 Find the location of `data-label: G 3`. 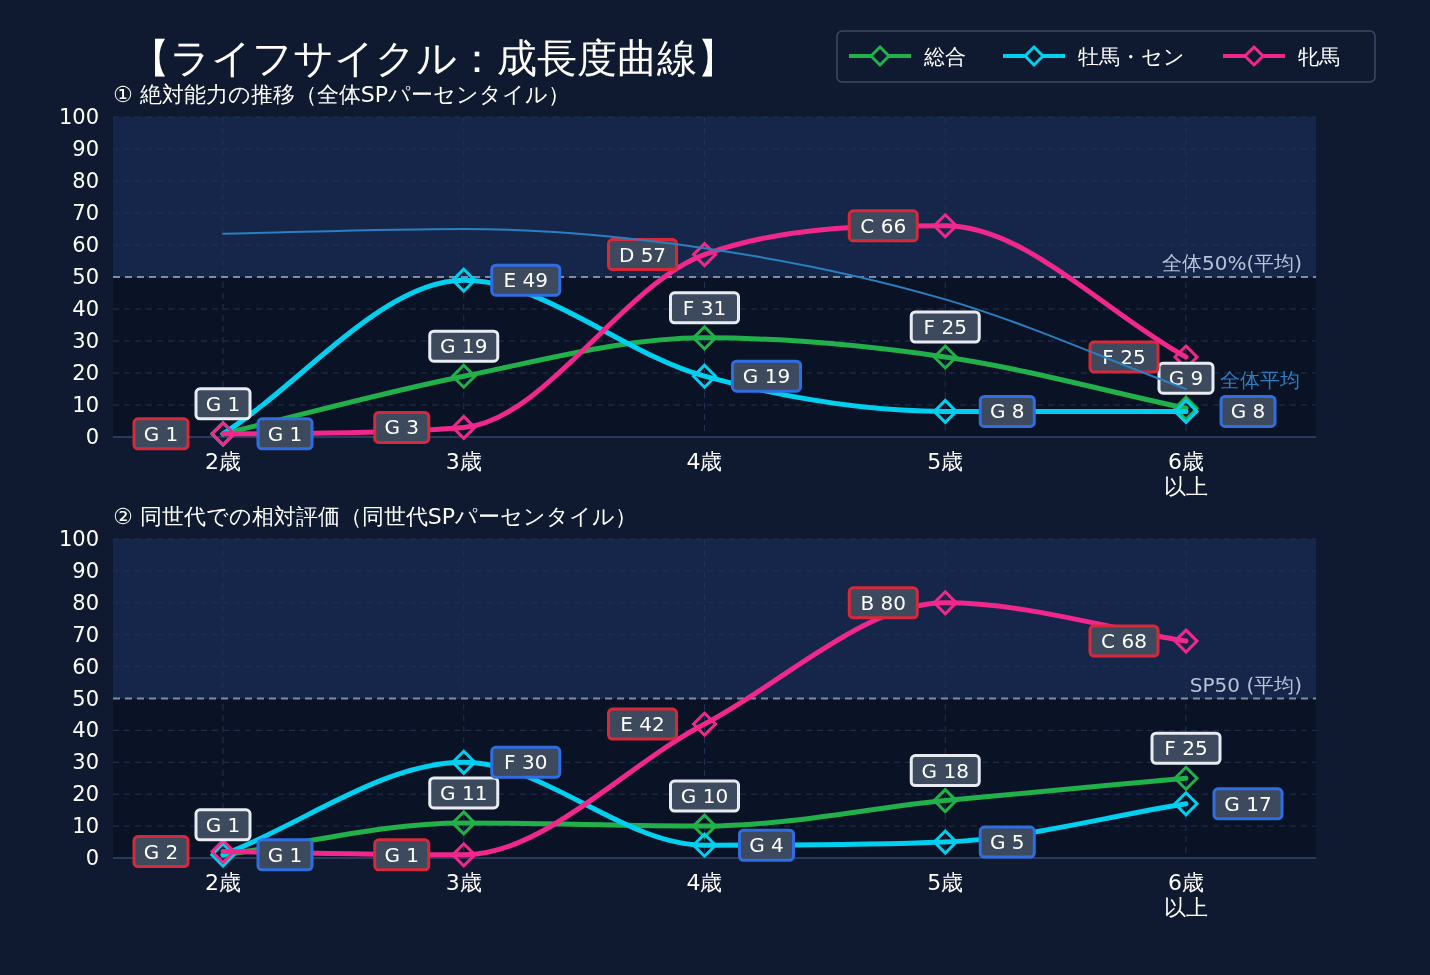

data-label: G 3 is located at coordinates (402, 427).